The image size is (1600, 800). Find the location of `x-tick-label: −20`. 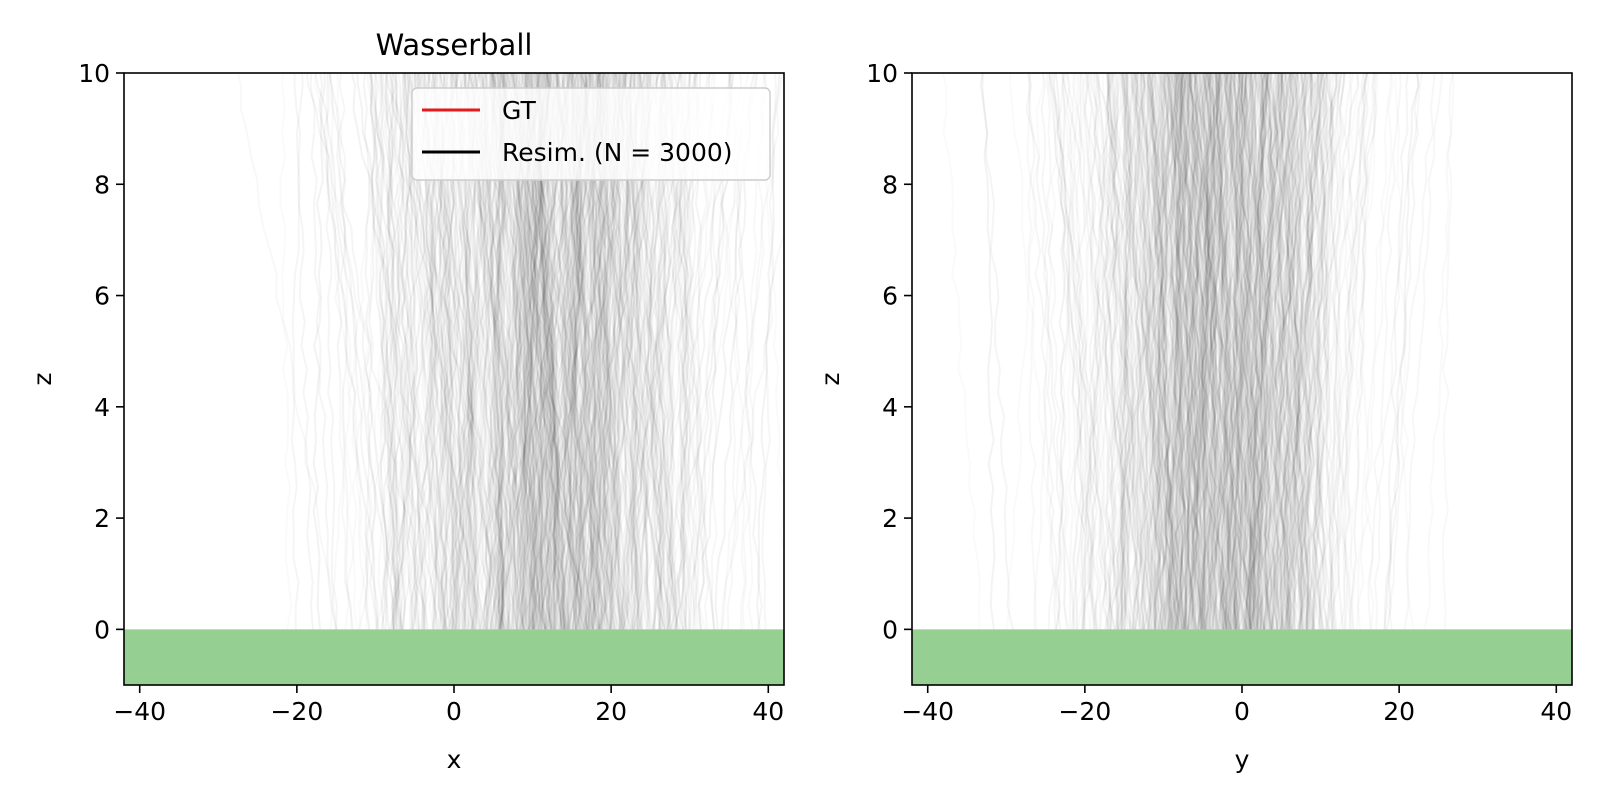

x-tick-label: −20 is located at coordinates (1084, 711).